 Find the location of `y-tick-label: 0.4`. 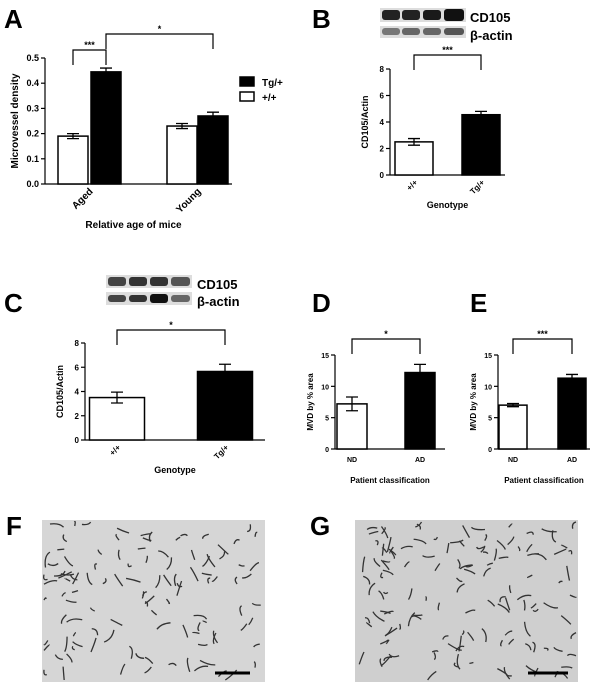

y-tick-label: 0.4 is located at coordinates (32, 83).